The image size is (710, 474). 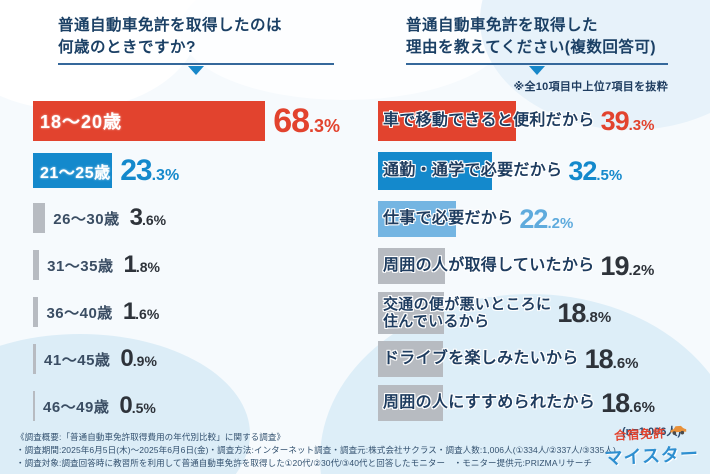 I want to click on age-row-18-20: 18〜20歳 68.3%, so click(x=200, y=121).